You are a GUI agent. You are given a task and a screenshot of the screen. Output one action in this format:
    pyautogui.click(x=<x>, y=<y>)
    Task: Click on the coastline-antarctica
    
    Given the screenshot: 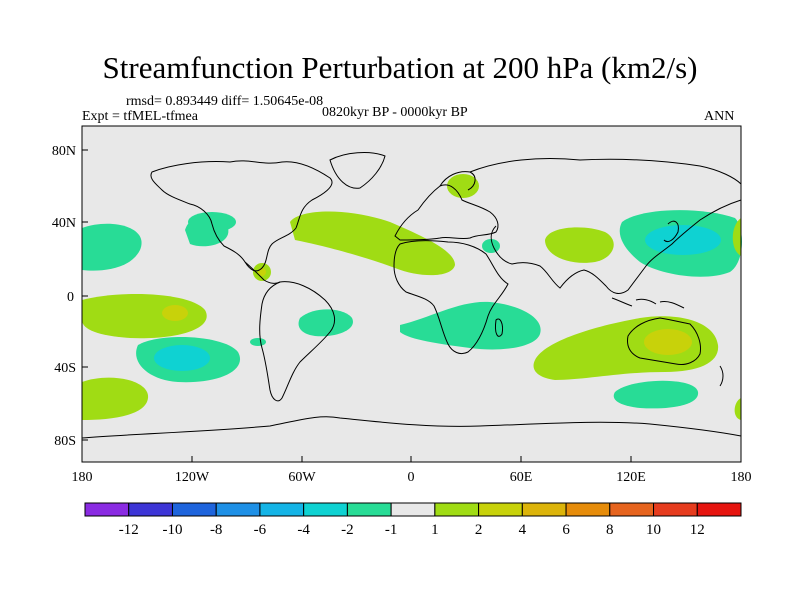 What is the action you would take?
    pyautogui.click(x=411, y=427)
    